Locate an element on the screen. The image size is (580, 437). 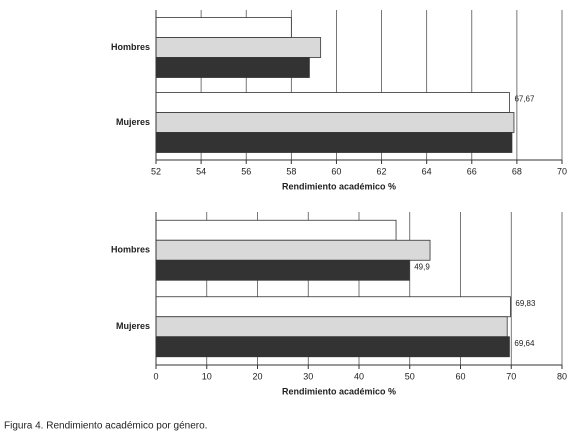
x-tick-label: 52 is located at coordinates (156, 171).